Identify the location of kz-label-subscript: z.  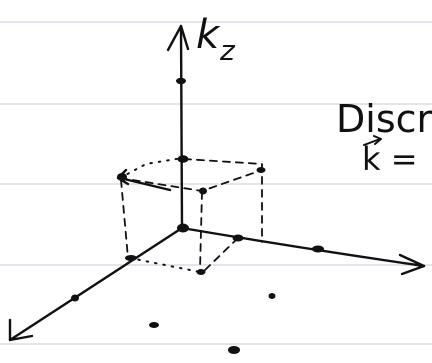
(227, 50).